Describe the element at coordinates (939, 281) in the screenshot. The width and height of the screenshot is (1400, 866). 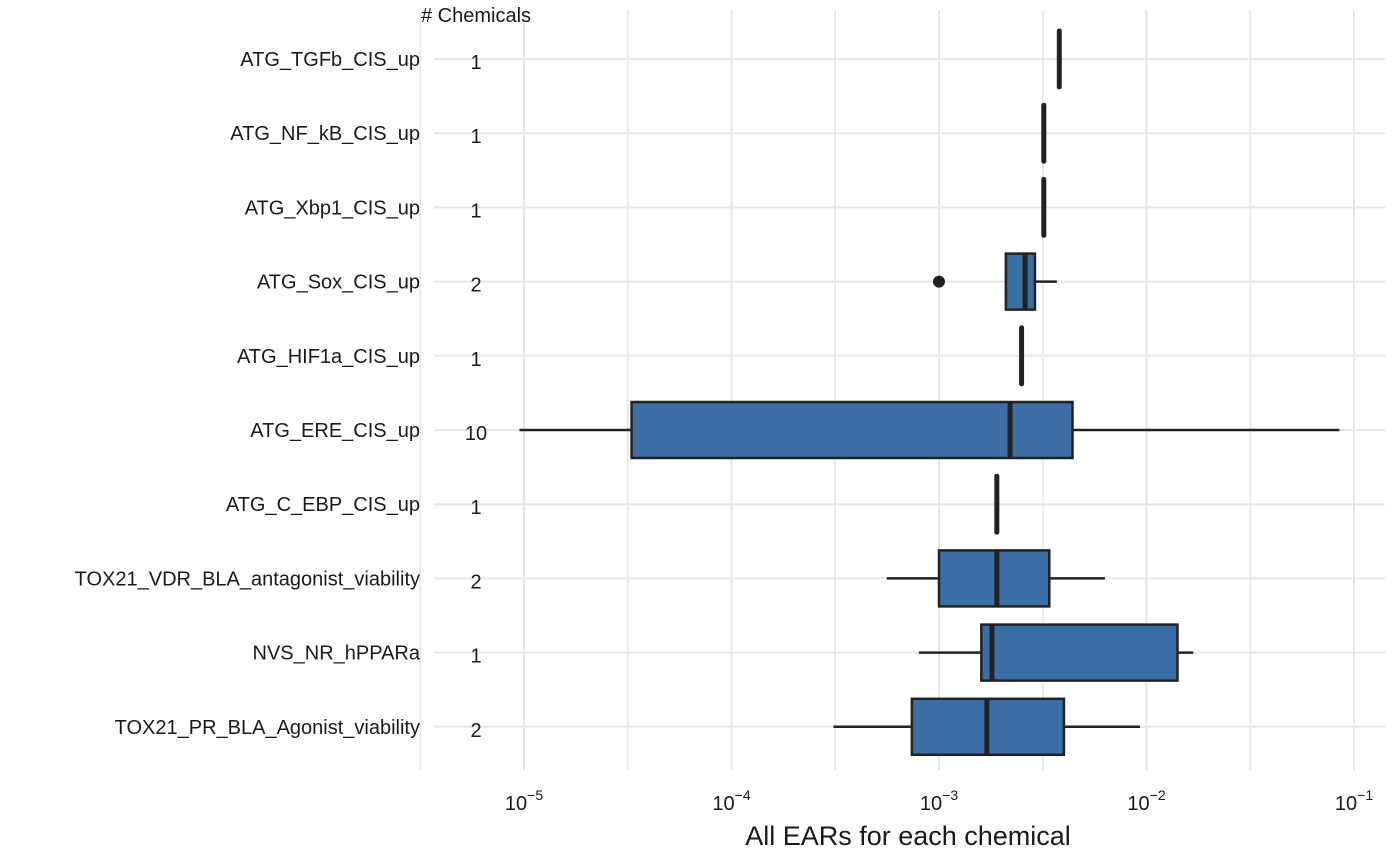
I see `outlier-point` at that location.